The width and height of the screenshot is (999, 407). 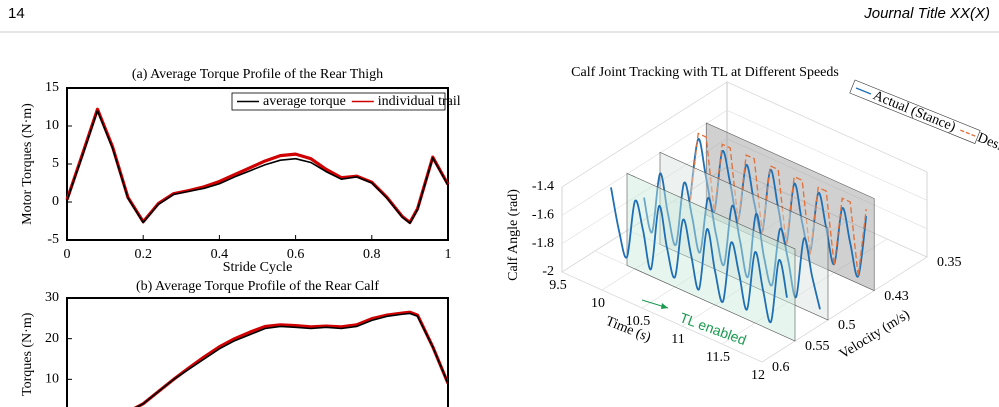 What do you see at coordinates (258, 267) in the screenshot?
I see `x-axis-label: Stride Cycle` at bounding box center [258, 267].